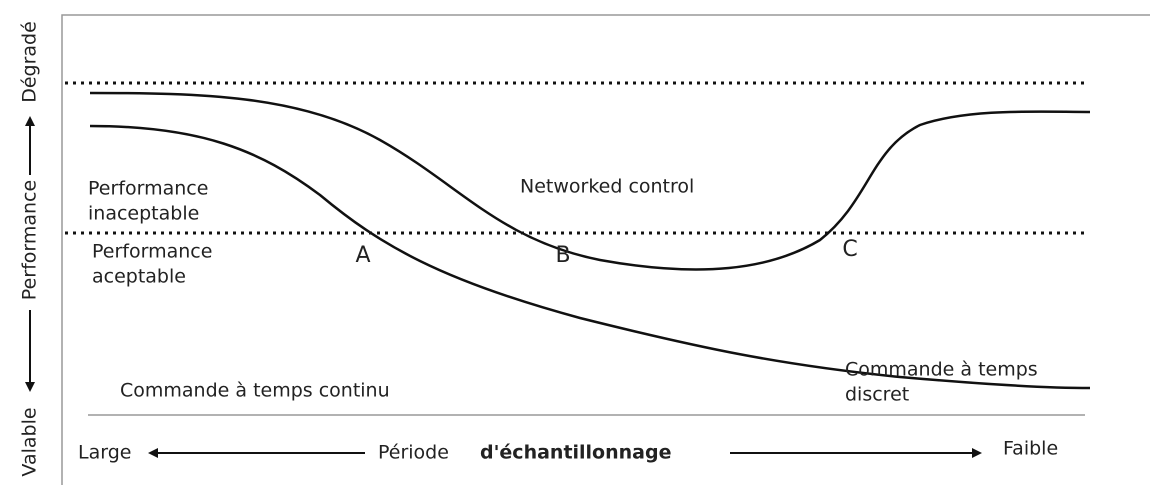 The image size is (1150, 485). What do you see at coordinates (139, 277) in the screenshot?
I see `region-label: aceptable` at bounding box center [139, 277].